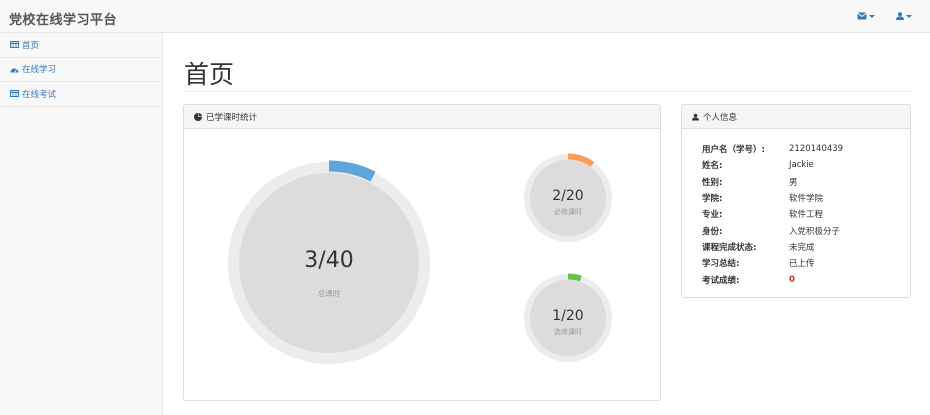 The width and height of the screenshot is (930, 415). What do you see at coordinates (209, 74) in the screenshot?
I see `page-title: 首页` at bounding box center [209, 74].